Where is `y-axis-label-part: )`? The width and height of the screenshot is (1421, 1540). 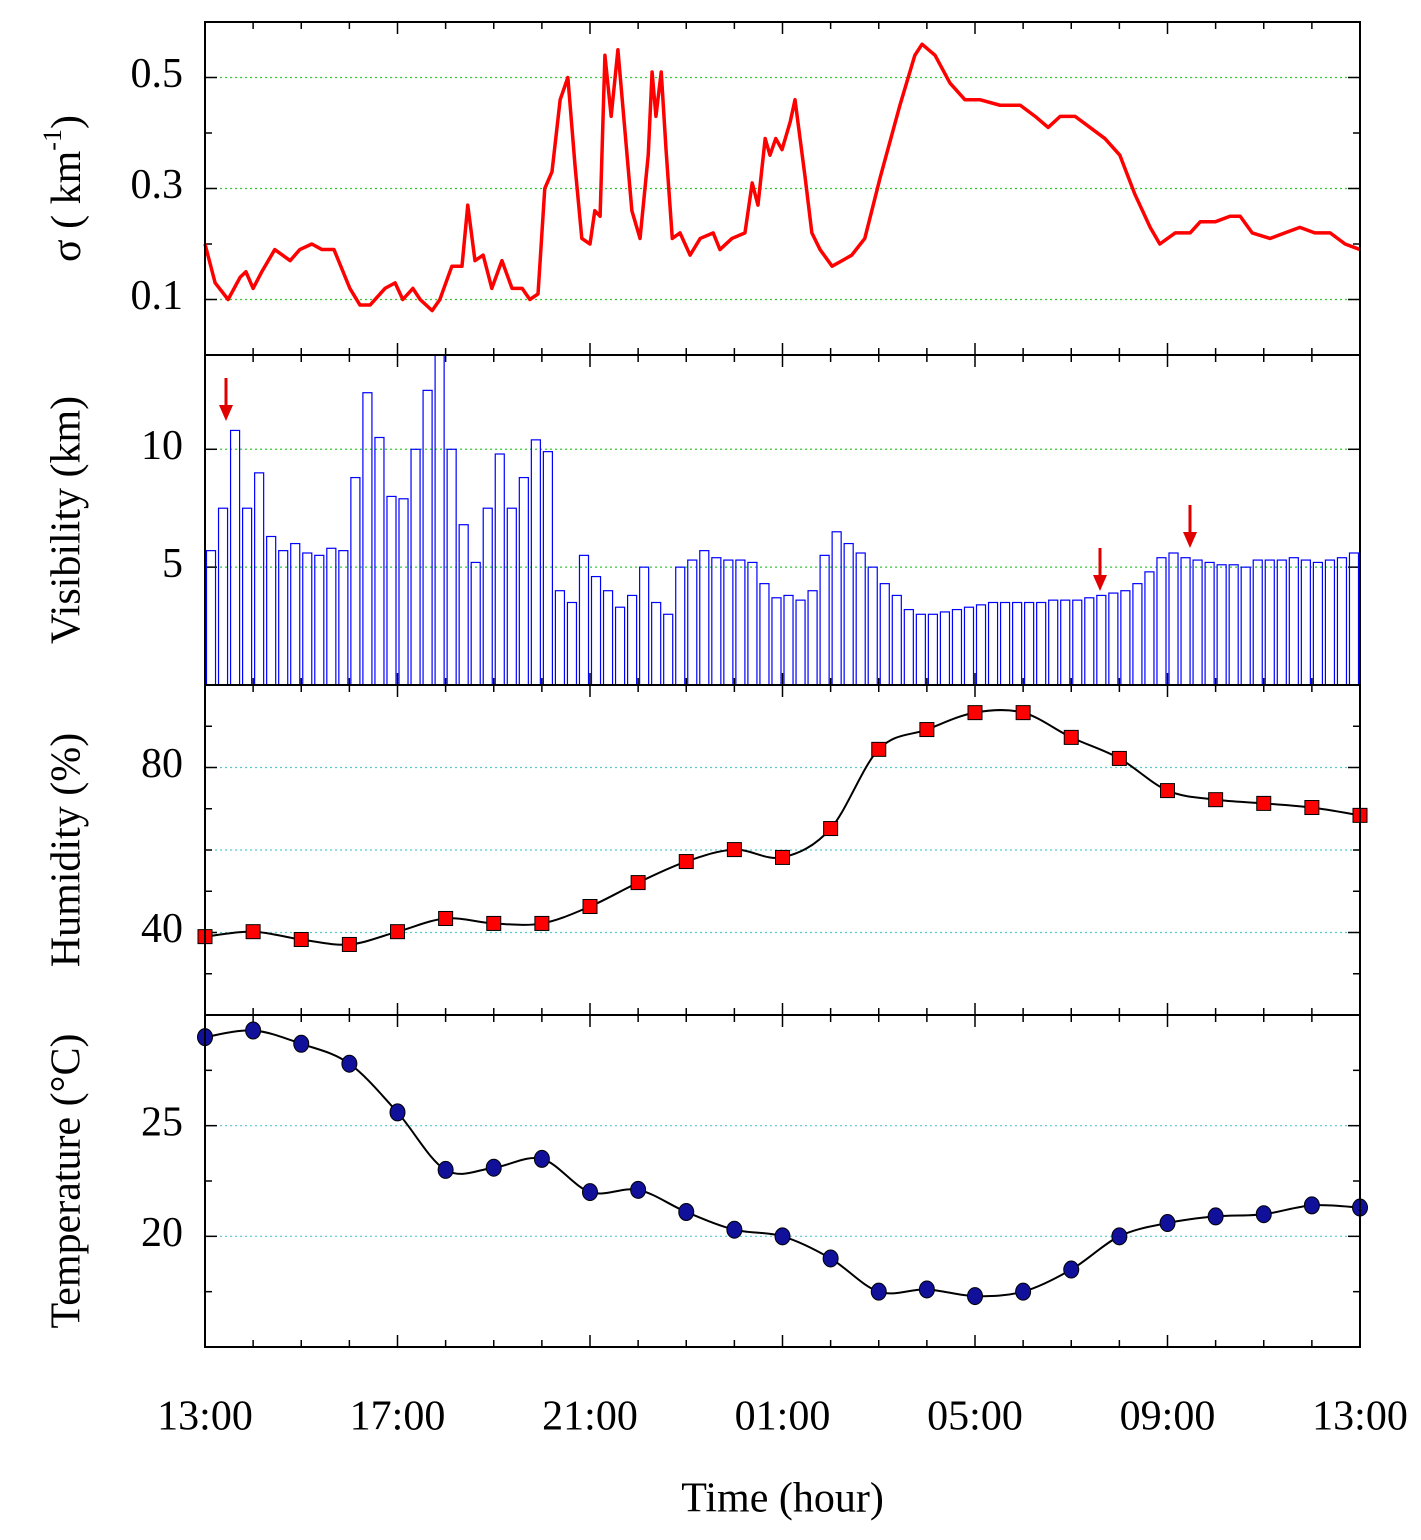 y-axis-label-part: ) is located at coordinates (67, 122).